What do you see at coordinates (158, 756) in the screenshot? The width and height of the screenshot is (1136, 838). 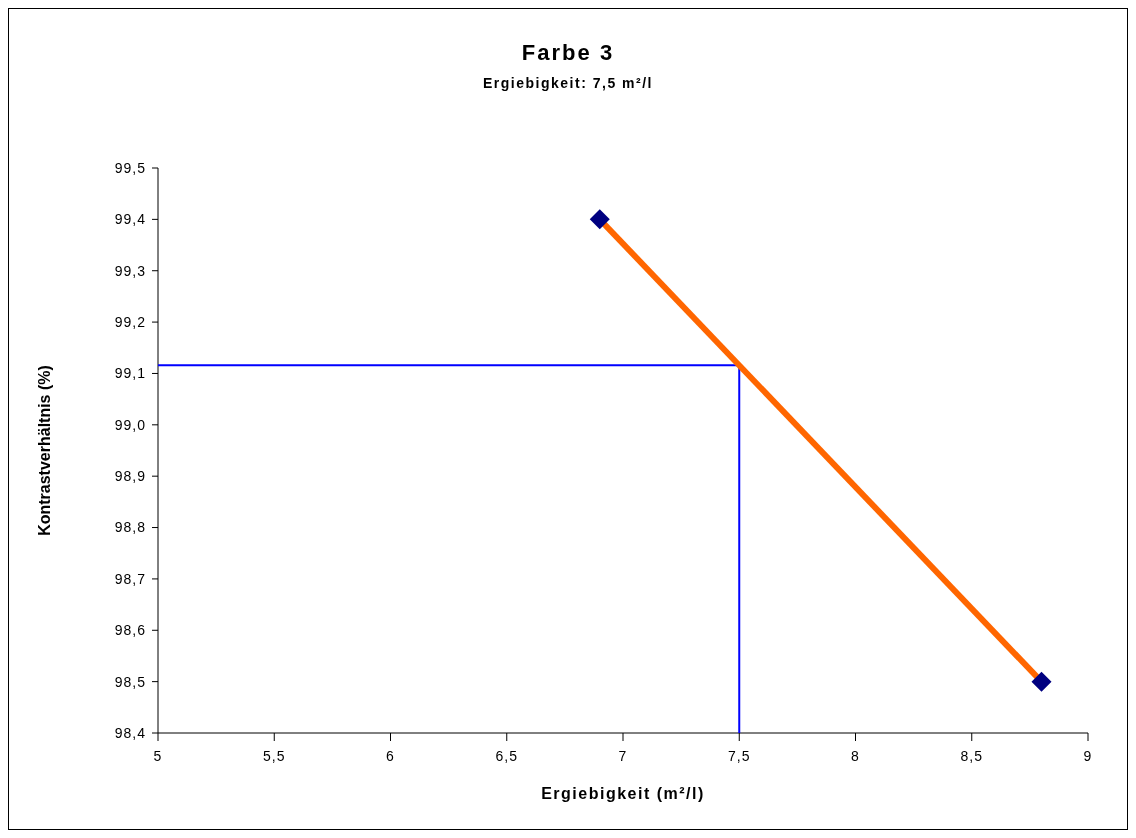 I see `x-tick-label: 5` at bounding box center [158, 756].